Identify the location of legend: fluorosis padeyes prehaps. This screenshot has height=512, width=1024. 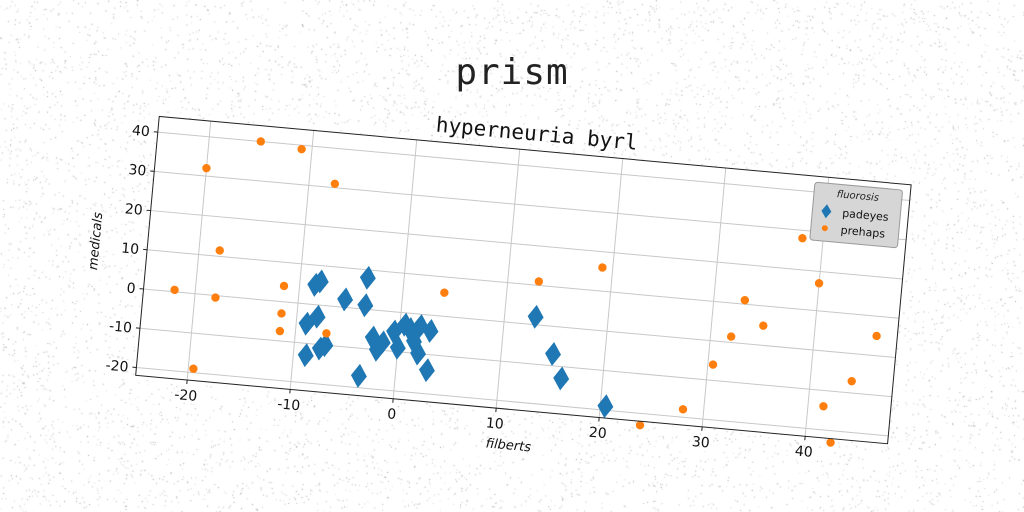
(856, 215).